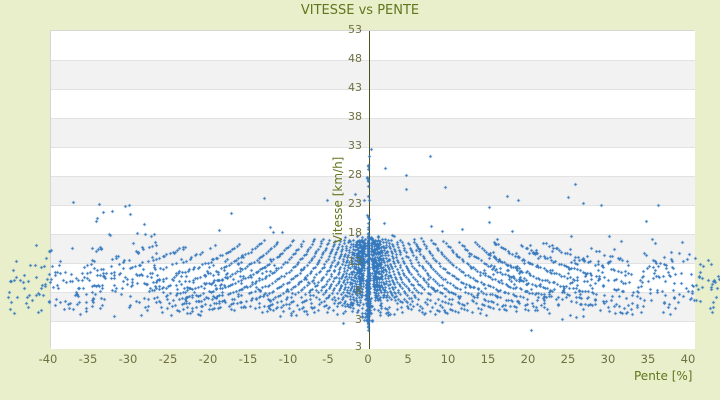 Image resolution: width=720 pixels, height=400 pixels. Describe the element at coordinates (488, 359) in the screenshot. I see `x-tick-label: 15` at that location.